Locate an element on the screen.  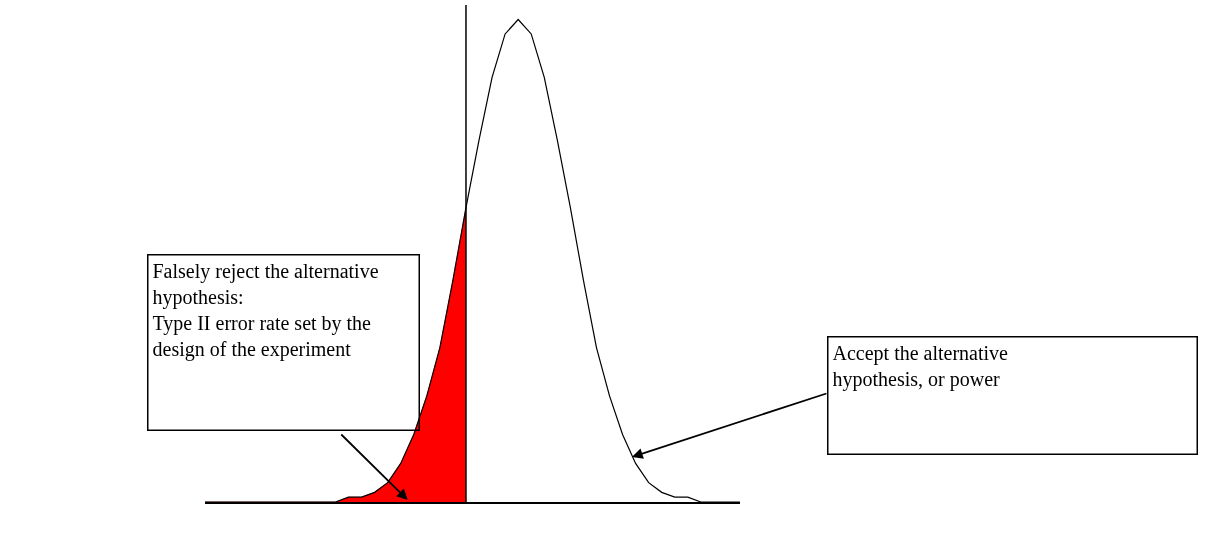
text: Accept the alternative hypothesis, or power is located at coordinates (920, 366).